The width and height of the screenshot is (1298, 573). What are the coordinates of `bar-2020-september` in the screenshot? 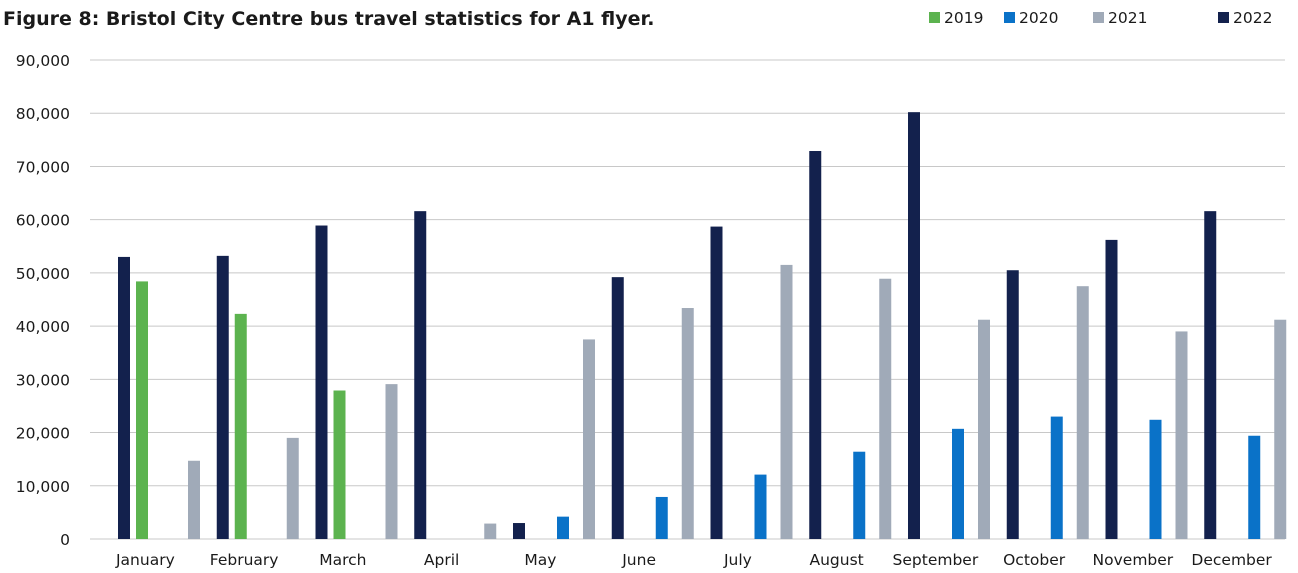 It's located at (958, 483).